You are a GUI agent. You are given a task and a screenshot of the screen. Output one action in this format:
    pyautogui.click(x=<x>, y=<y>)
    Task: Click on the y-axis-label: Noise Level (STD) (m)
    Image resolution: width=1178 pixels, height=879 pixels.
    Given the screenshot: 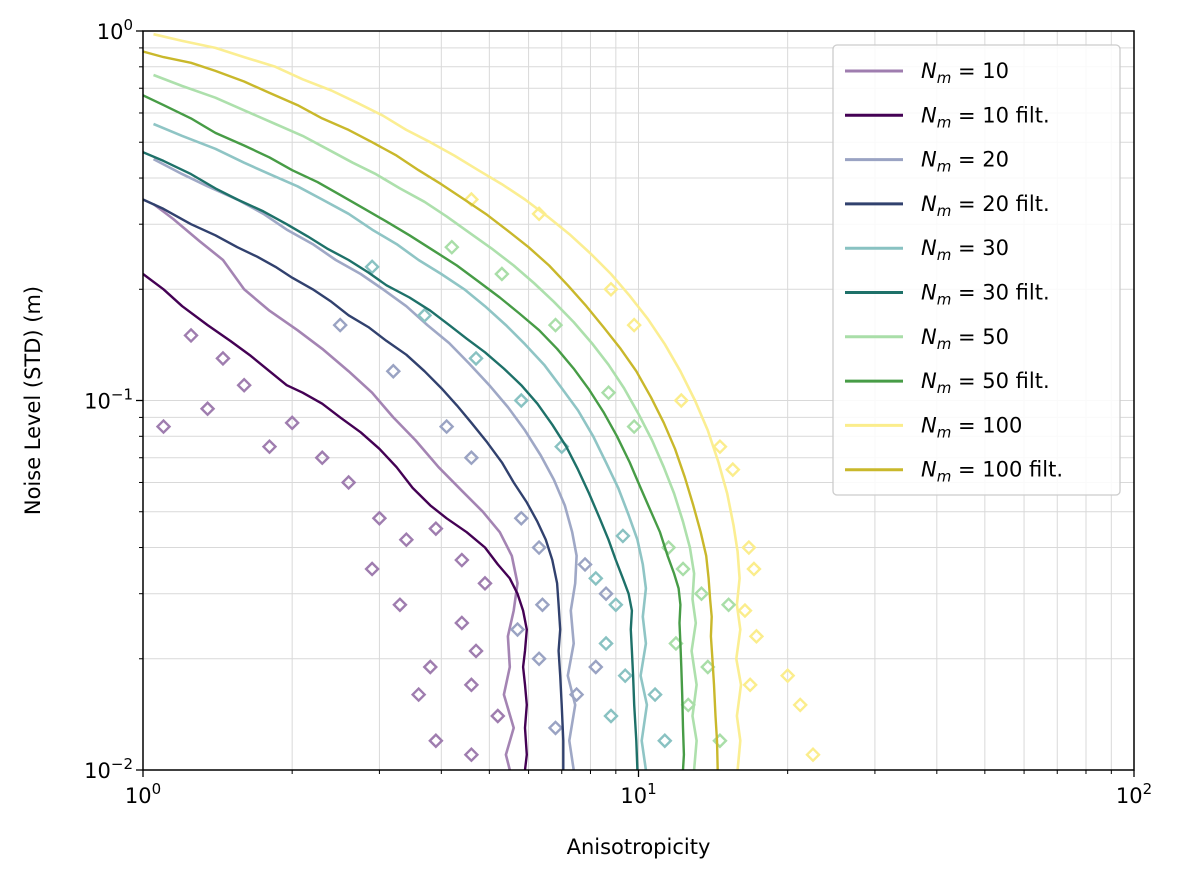 What is the action you would take?
    pyautogui.click(x=33, y=400)
    